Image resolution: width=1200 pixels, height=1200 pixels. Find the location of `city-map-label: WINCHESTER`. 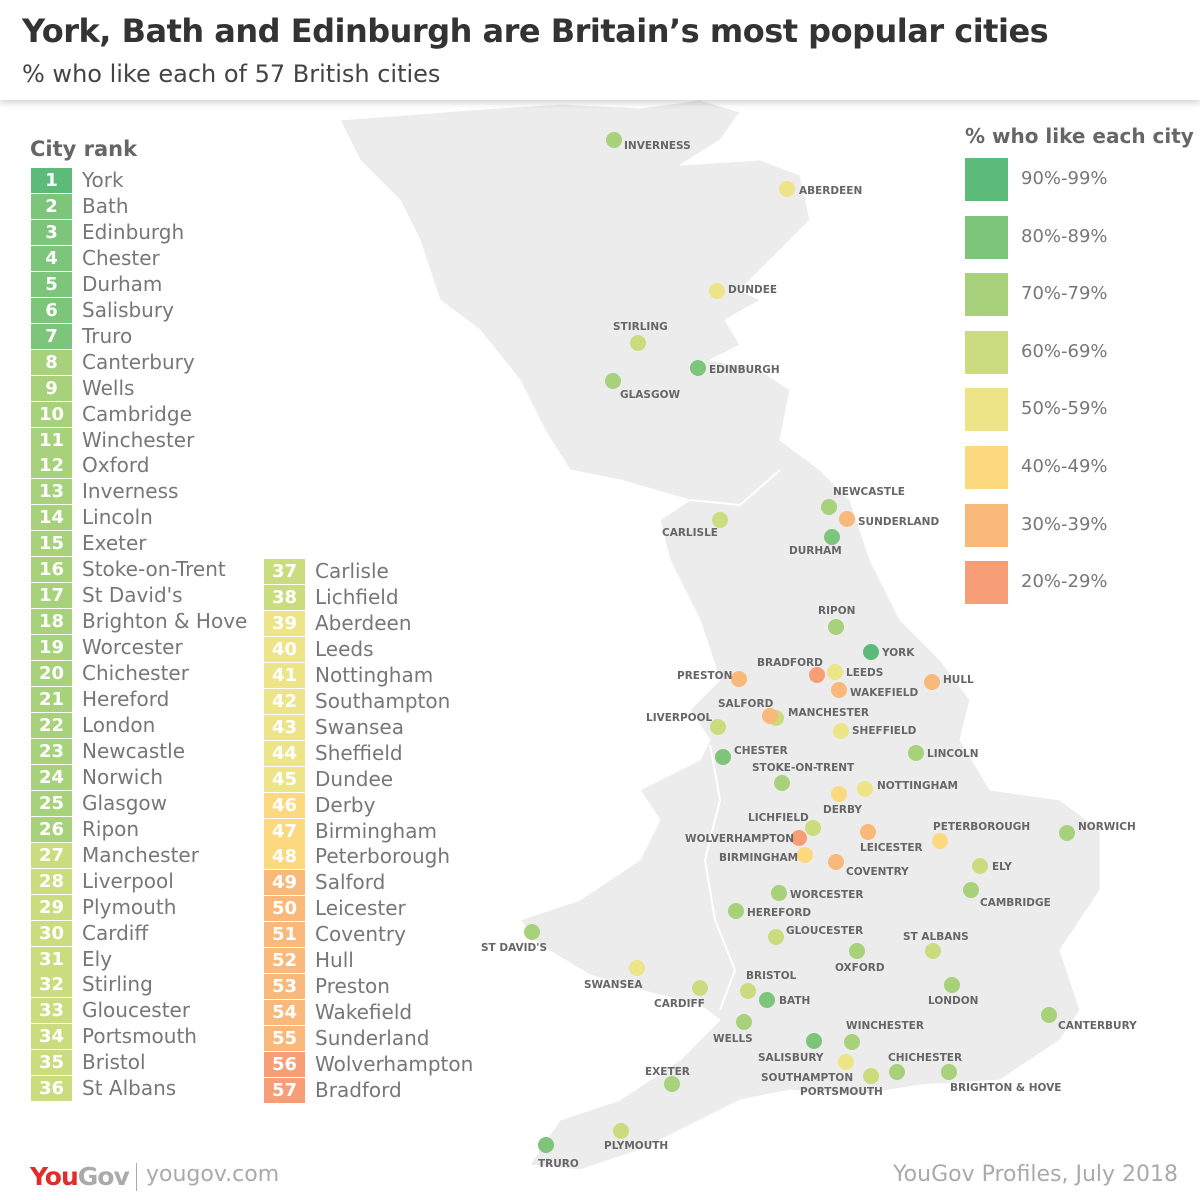

city-map-label: WINCHESTER is located at coordinates (885, 1026).